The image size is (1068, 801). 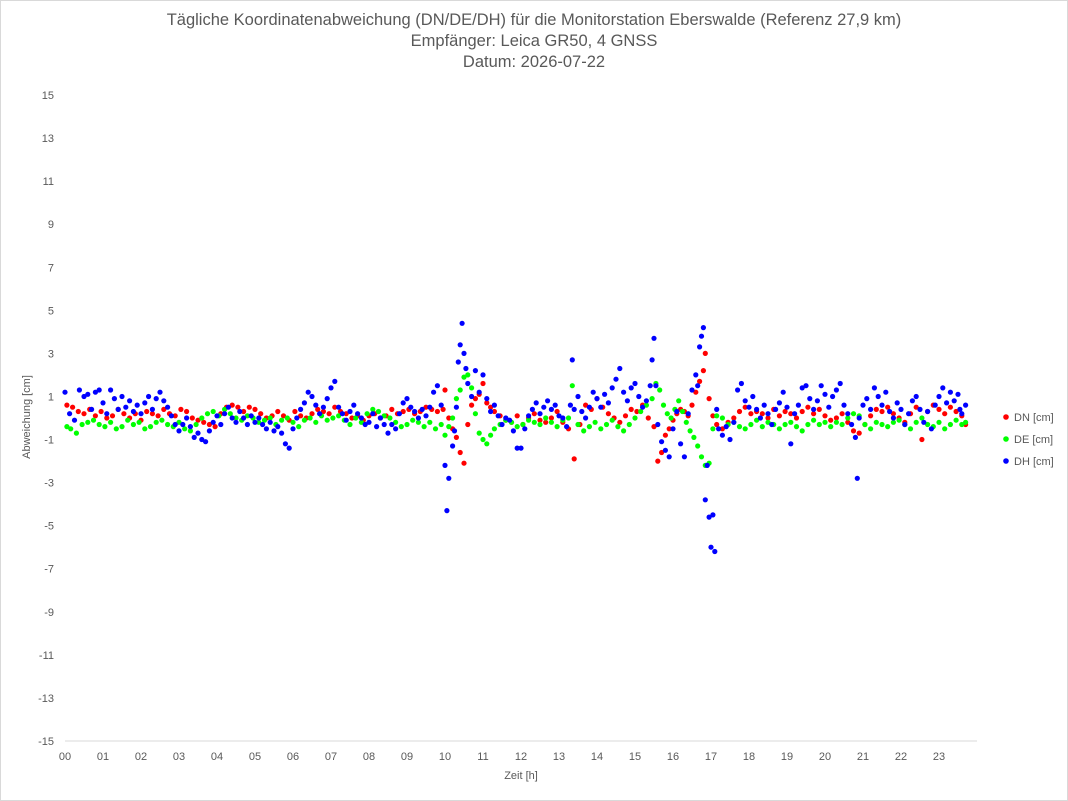 I want to click on x-tick-label: 05, so click(x=255, y=757).